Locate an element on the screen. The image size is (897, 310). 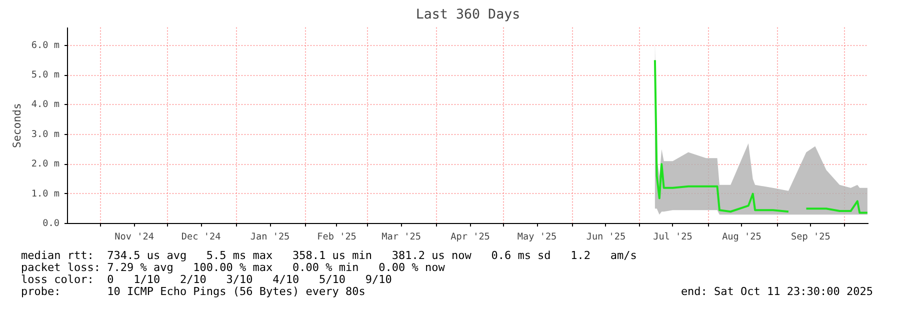
y-tick-label: 2.0 m is located at coordinates (45, 164).